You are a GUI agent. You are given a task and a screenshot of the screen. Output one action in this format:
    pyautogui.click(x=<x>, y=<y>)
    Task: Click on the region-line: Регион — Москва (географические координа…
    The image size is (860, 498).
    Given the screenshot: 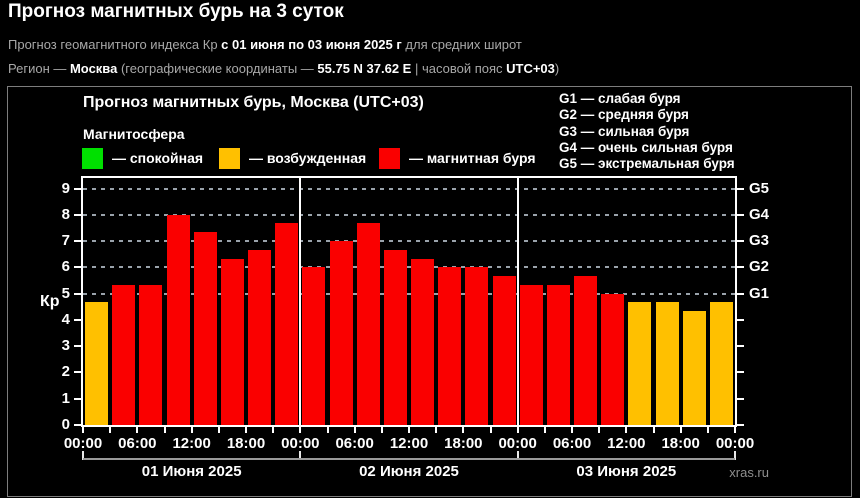 What is the action you would take?
    pyautogui.click(x=283, y=68)
    